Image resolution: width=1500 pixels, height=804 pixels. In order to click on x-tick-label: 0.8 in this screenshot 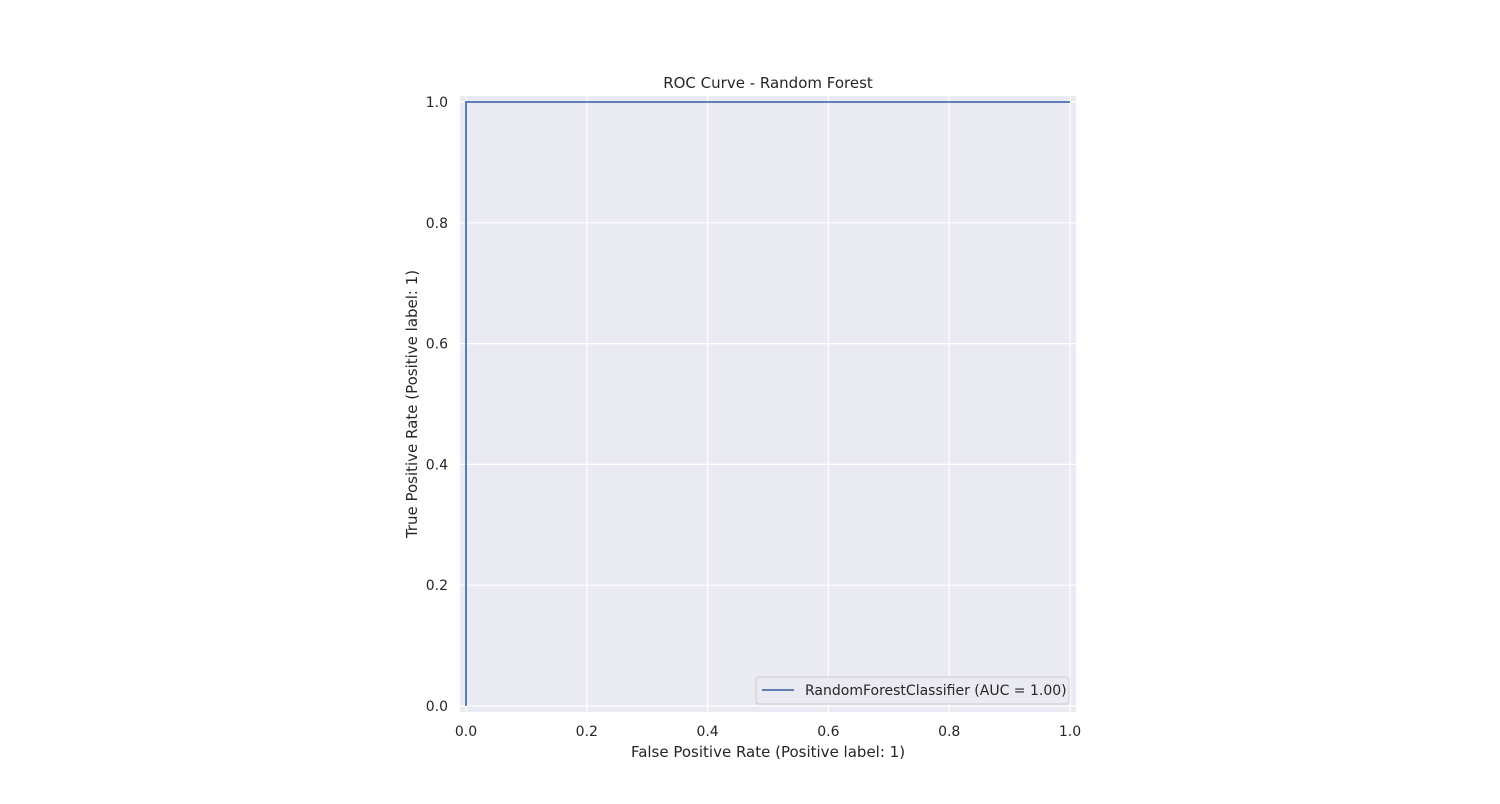, I will do `click(949, 732)`.